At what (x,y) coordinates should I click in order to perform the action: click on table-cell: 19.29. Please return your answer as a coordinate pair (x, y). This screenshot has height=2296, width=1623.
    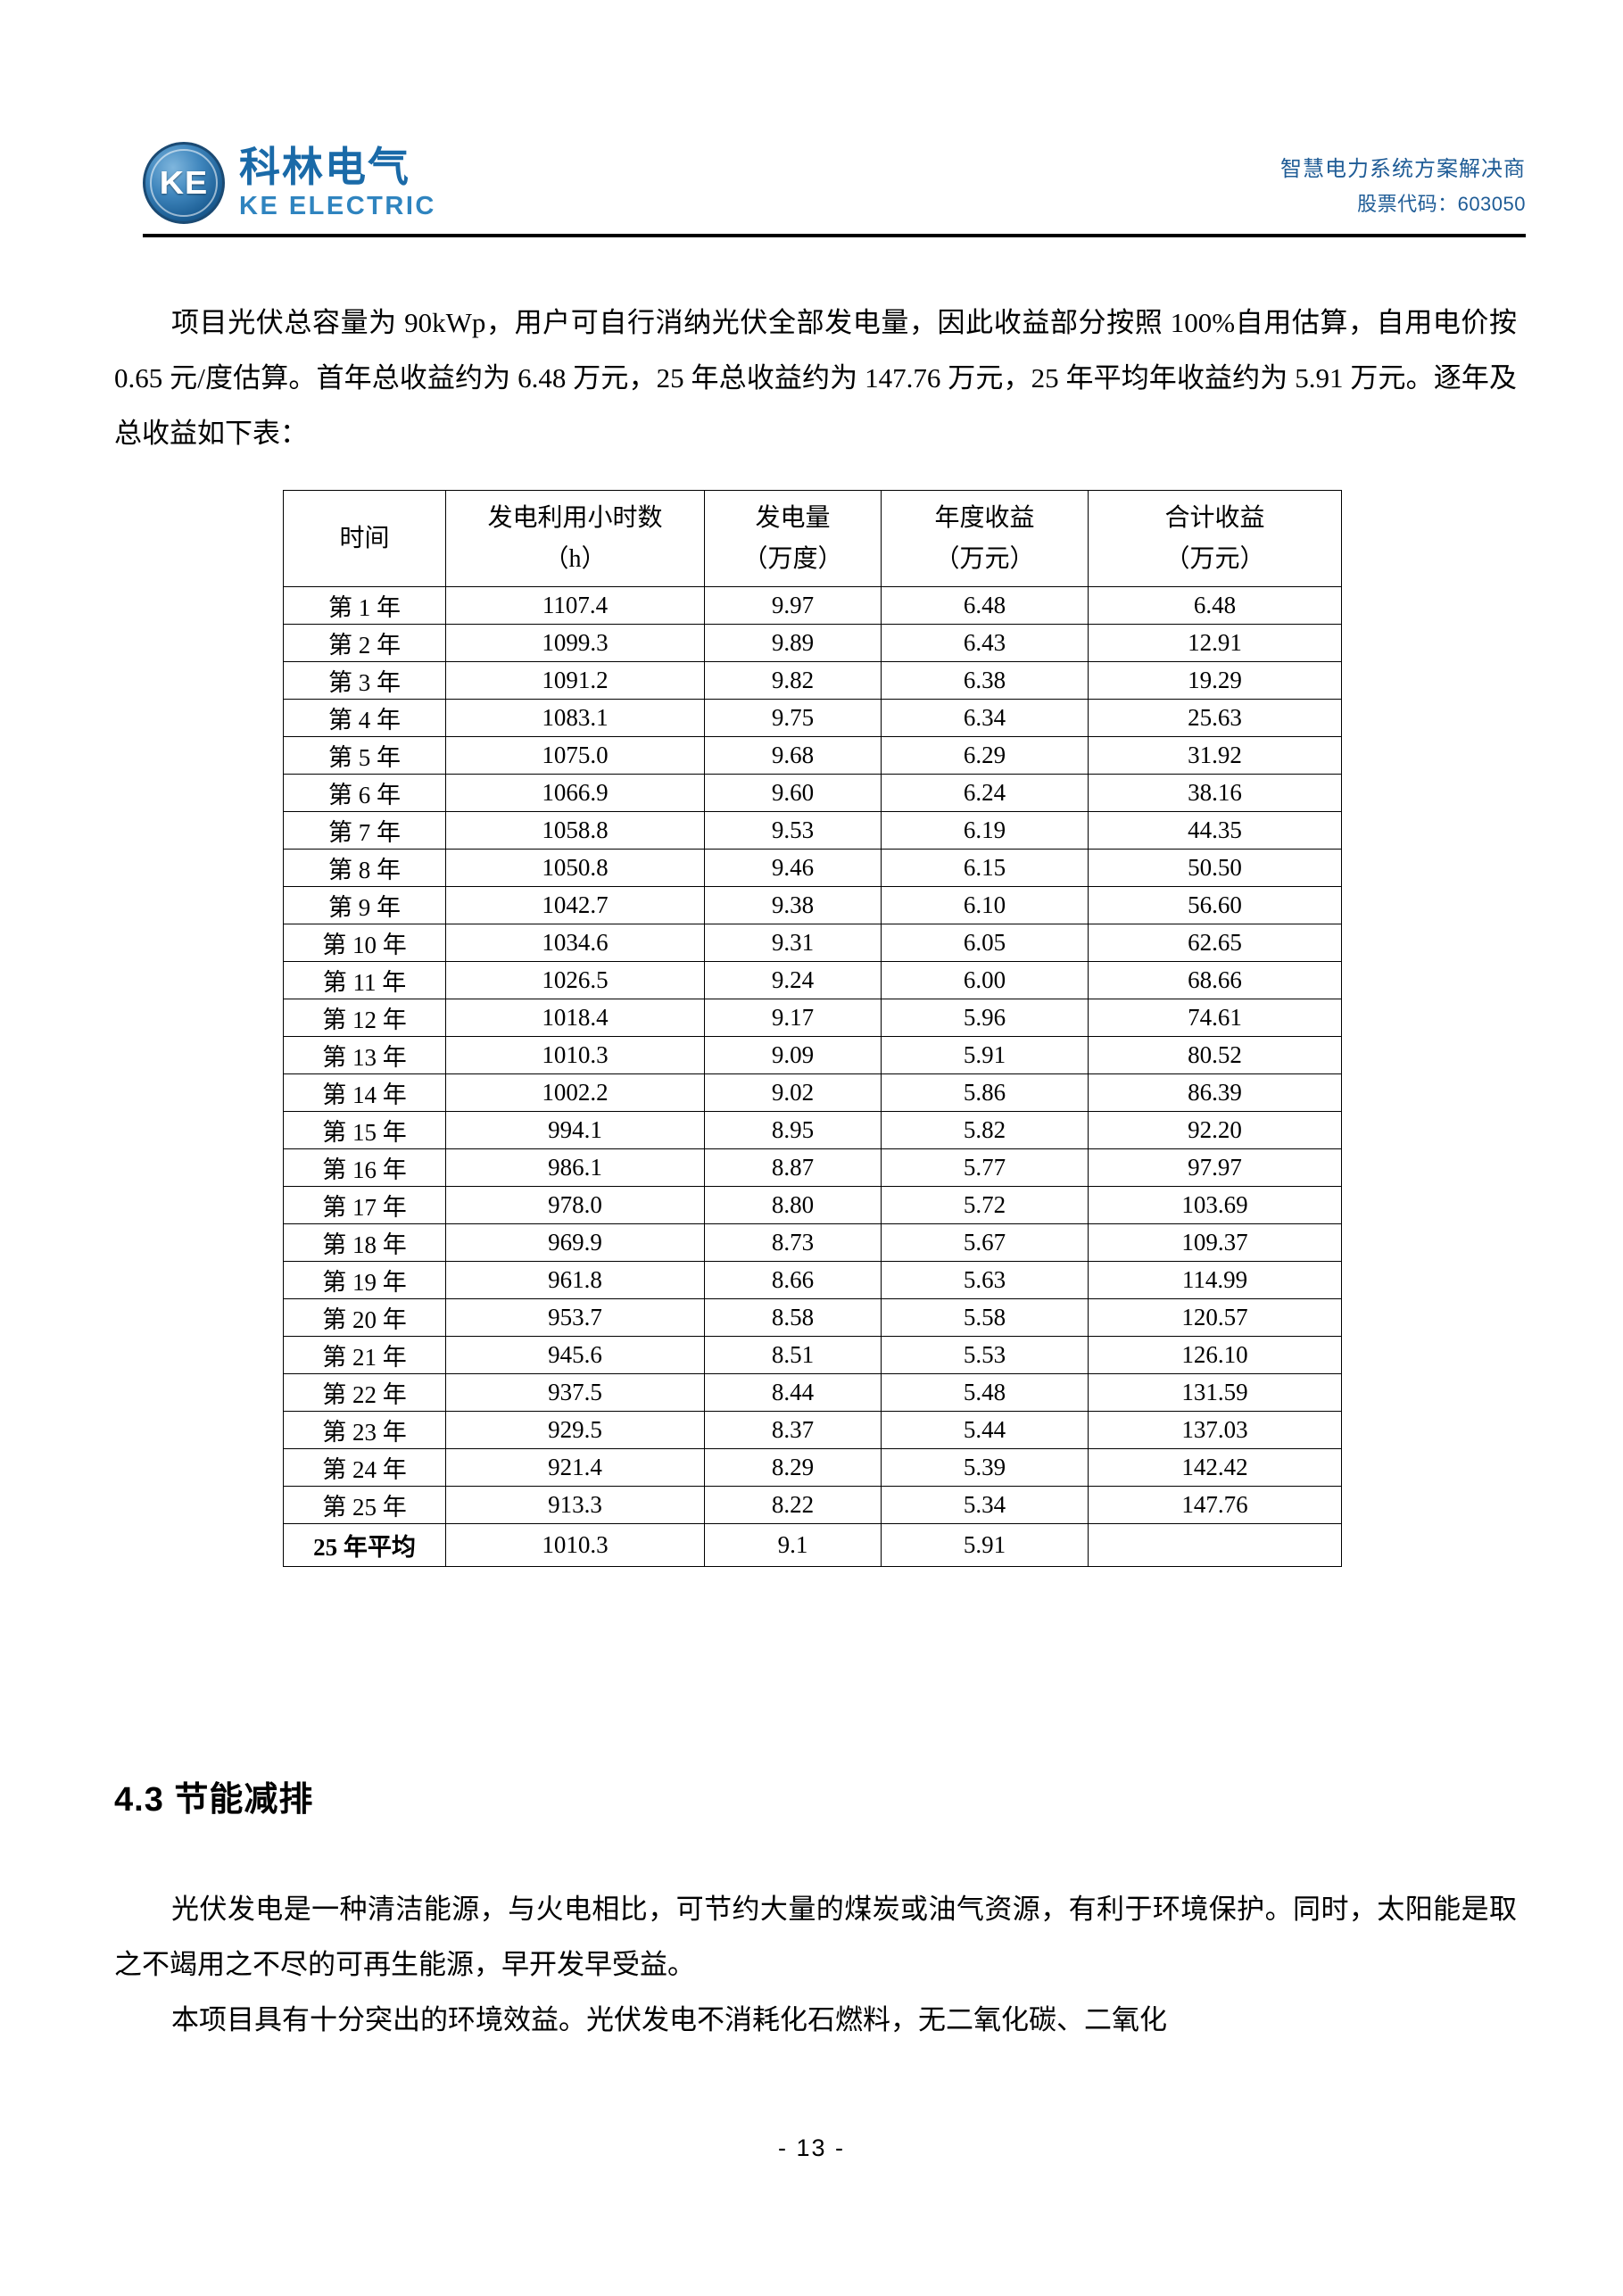
    Looking at the image, I should click on (1215, 680).